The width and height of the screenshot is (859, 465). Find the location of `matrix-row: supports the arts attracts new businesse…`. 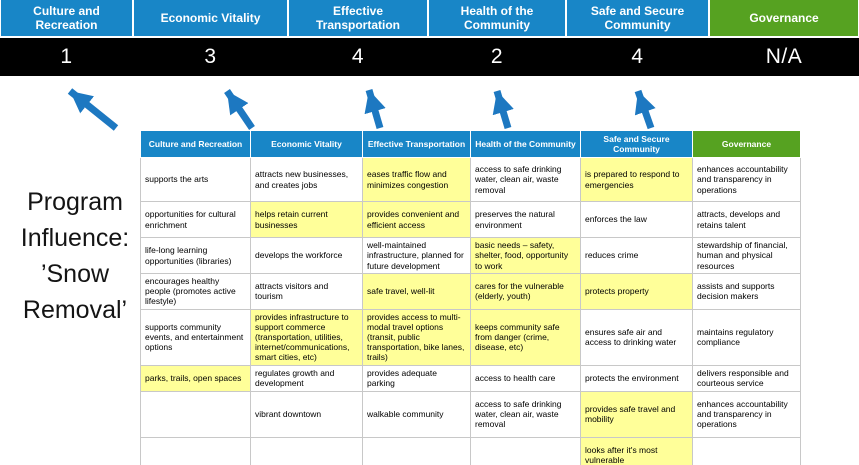

matrix-row: supports the arts attracts new businesse… is located at coordinates (470, 179).